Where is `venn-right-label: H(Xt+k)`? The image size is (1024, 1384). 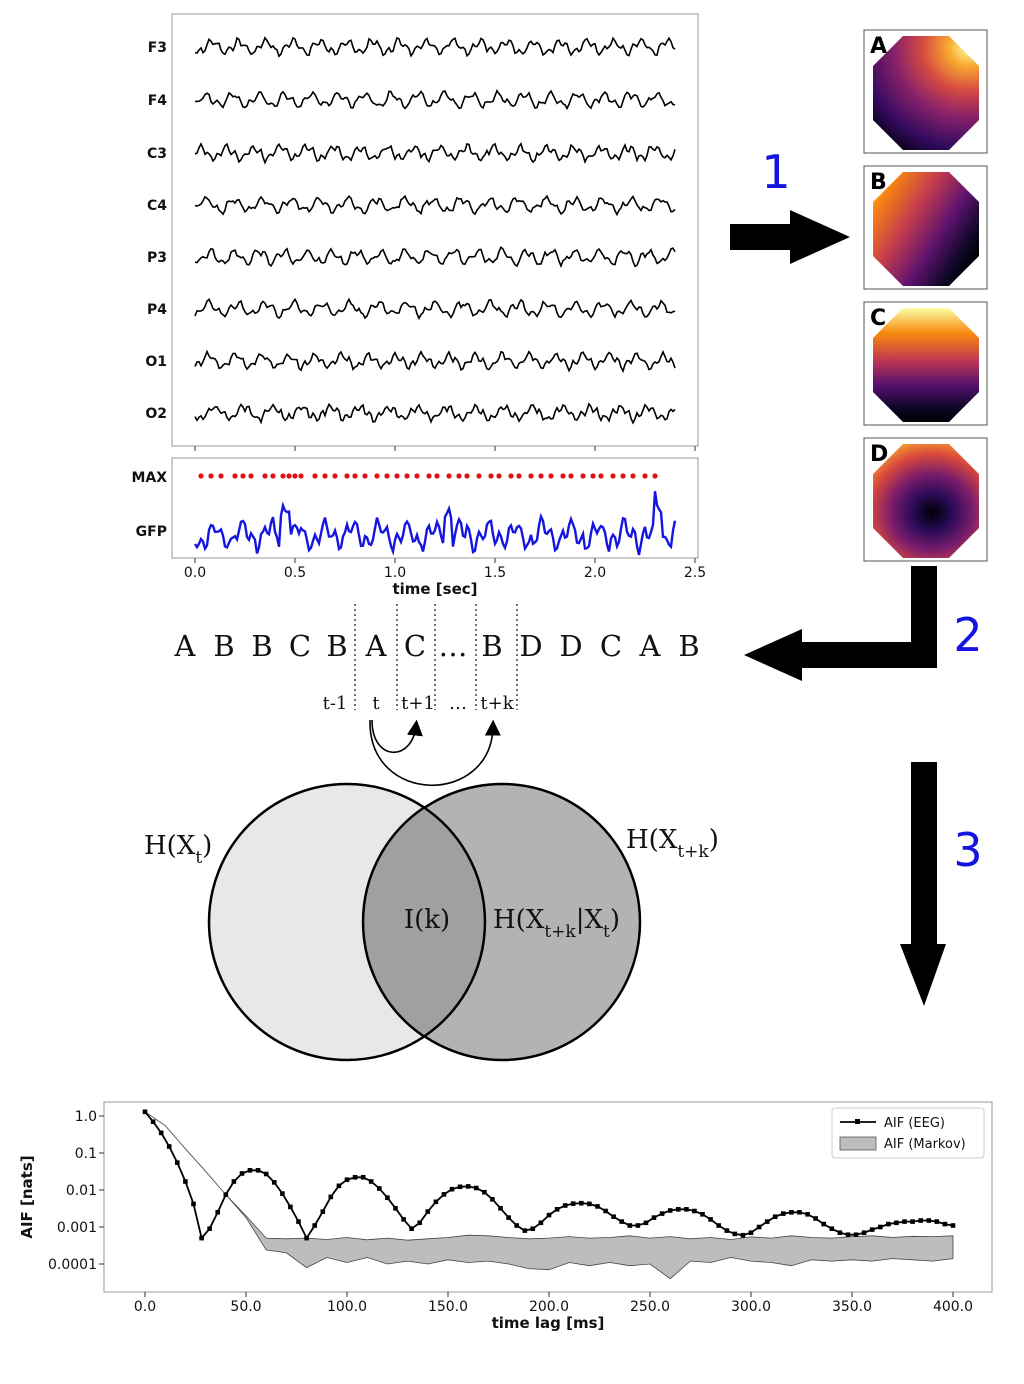 venn-right-label: H(Xt+k) is located at coordinates (672, 843).